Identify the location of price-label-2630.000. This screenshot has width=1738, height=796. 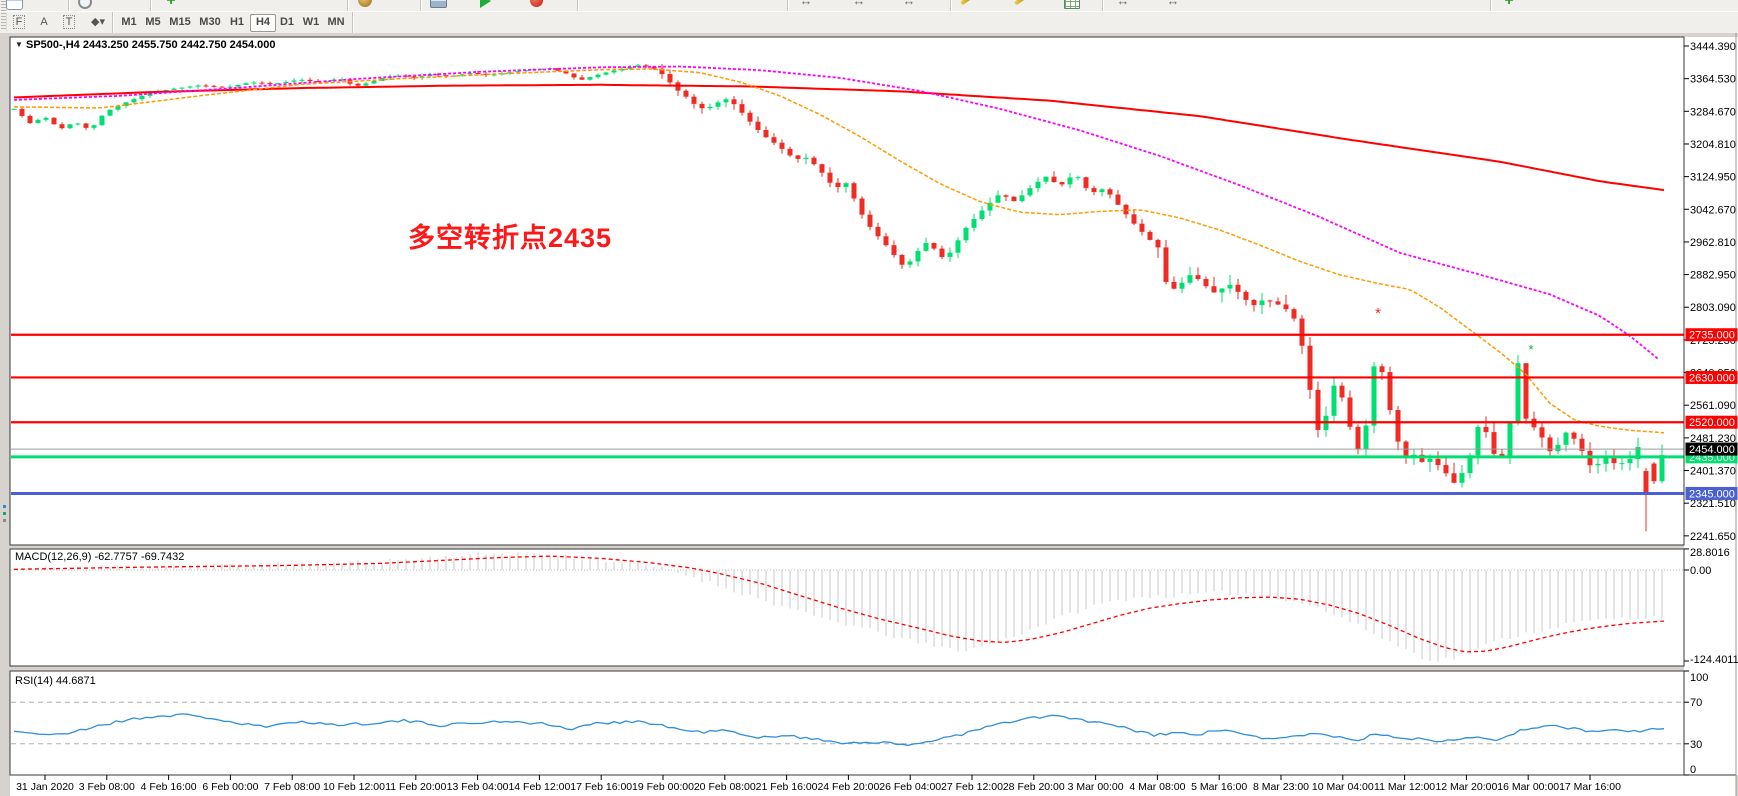
(1711, 377).